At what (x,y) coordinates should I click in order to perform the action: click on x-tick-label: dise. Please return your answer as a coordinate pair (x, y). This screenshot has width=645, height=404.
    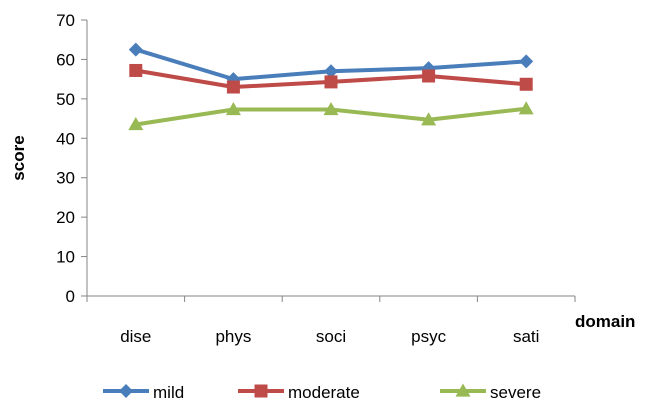
    Looking at the image, I should click on (135, 336).